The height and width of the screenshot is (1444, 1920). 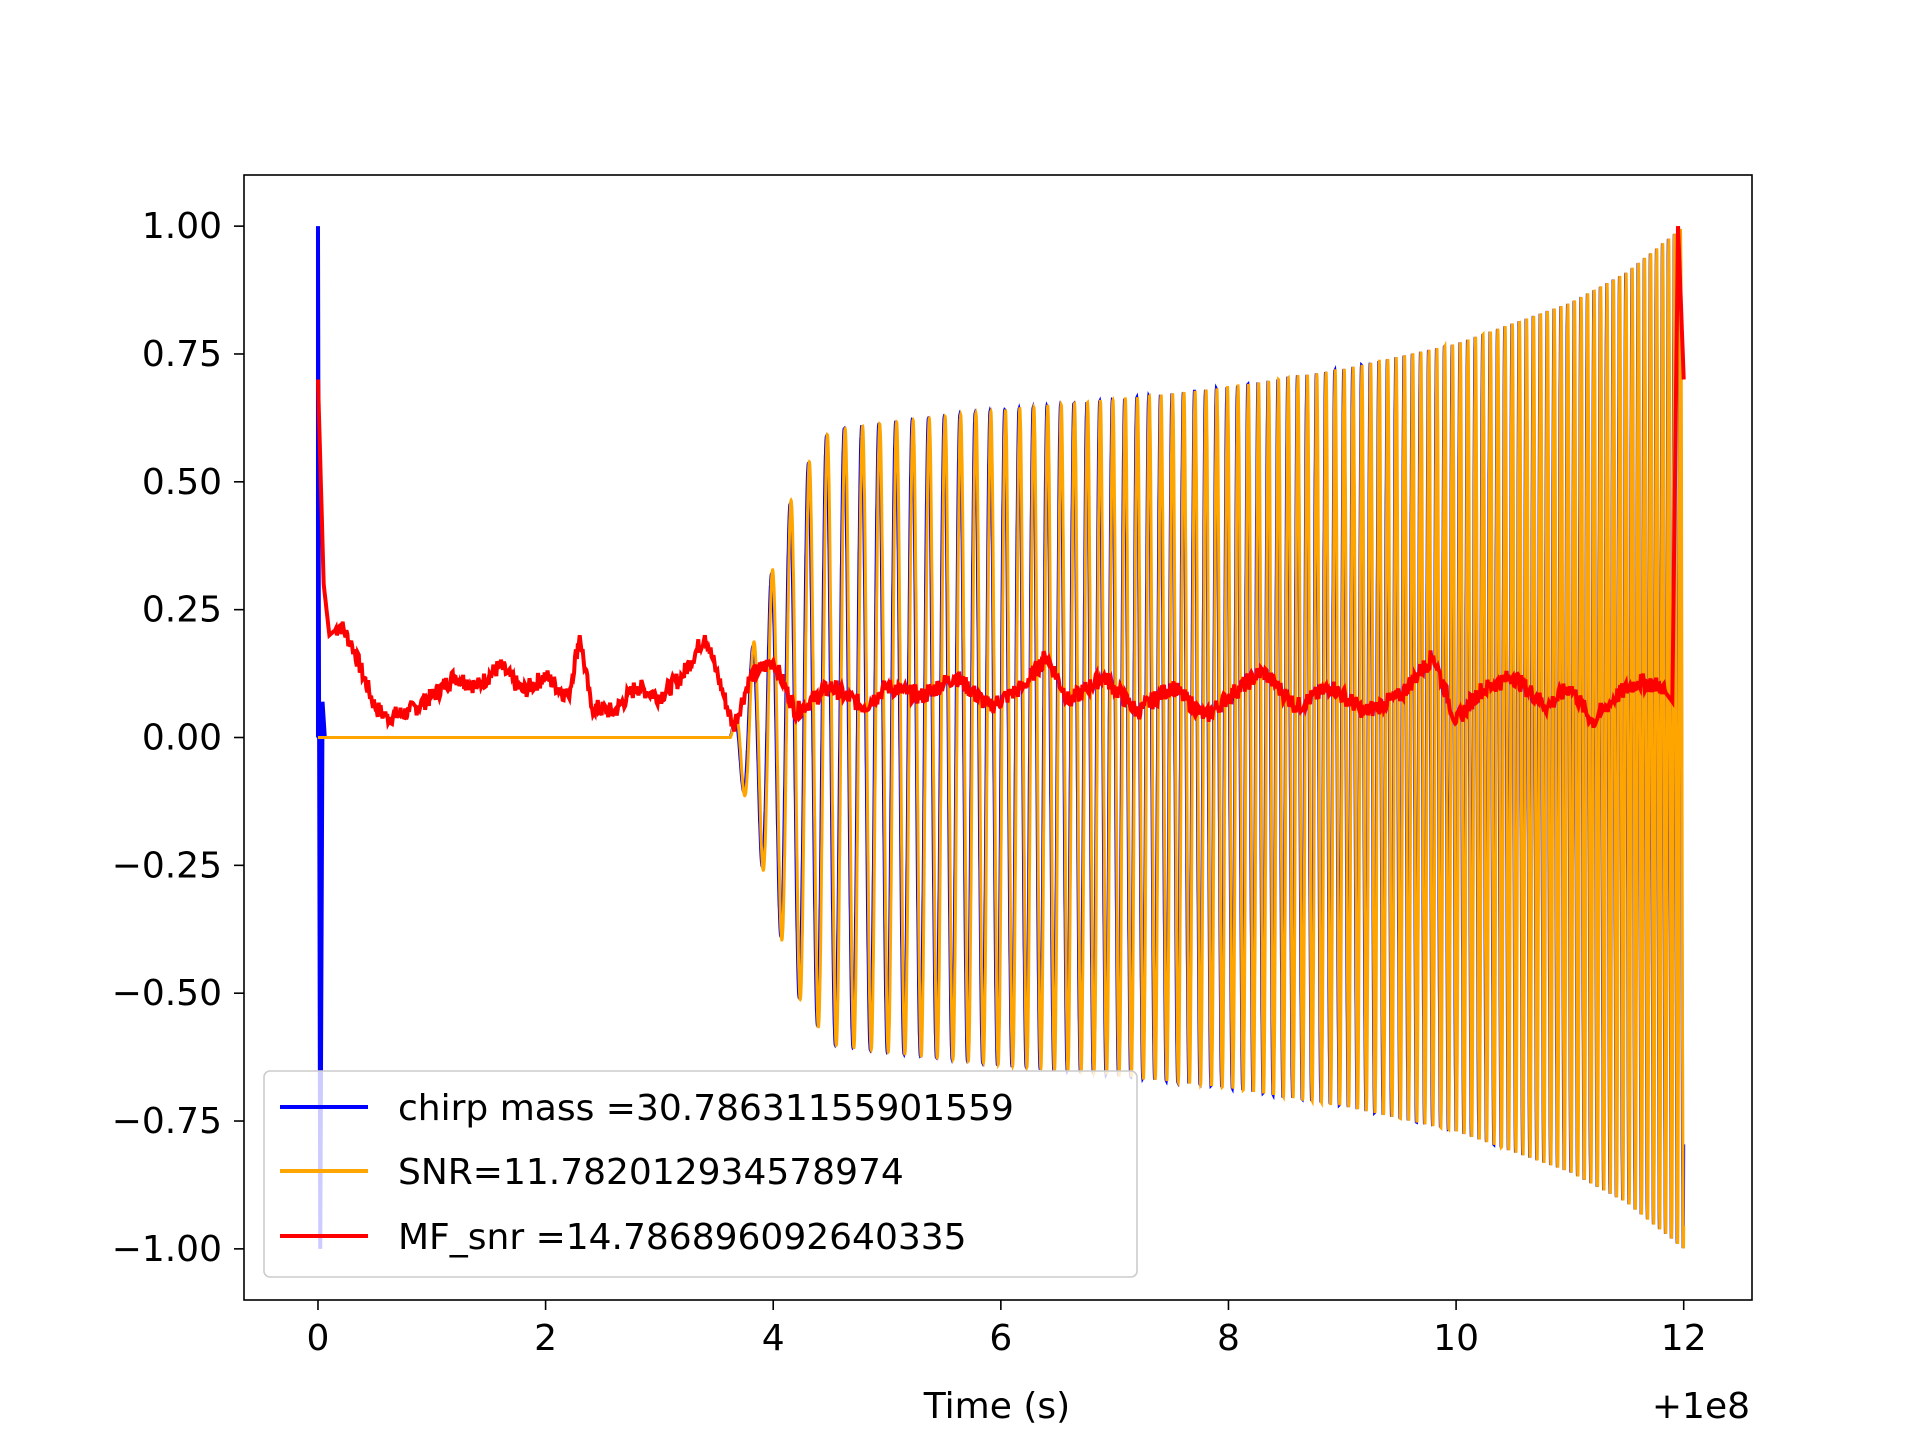 I want to click on y-tick-label: 0.50, so click(x=182, y=482).